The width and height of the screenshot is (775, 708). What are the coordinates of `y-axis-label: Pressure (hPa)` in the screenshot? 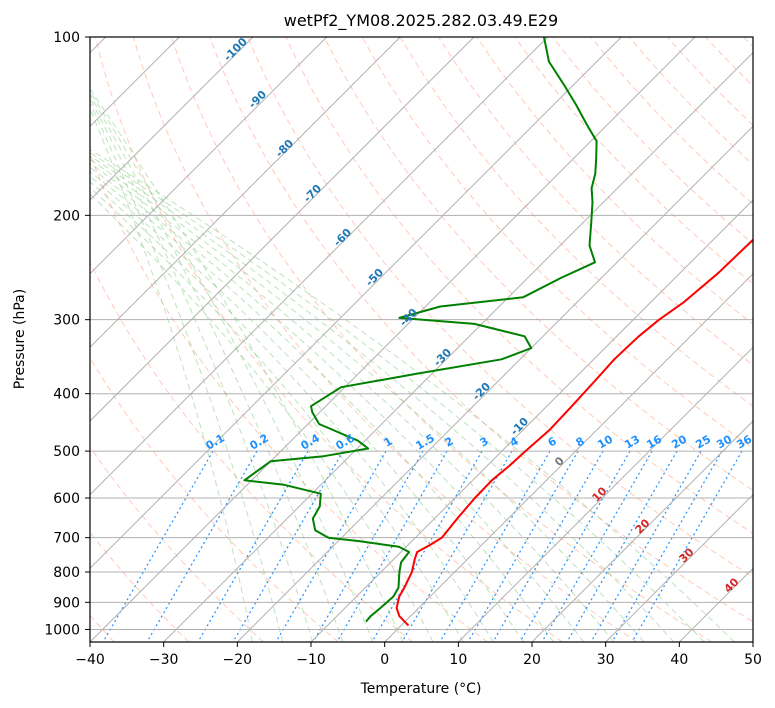 It's located at (20, 339).